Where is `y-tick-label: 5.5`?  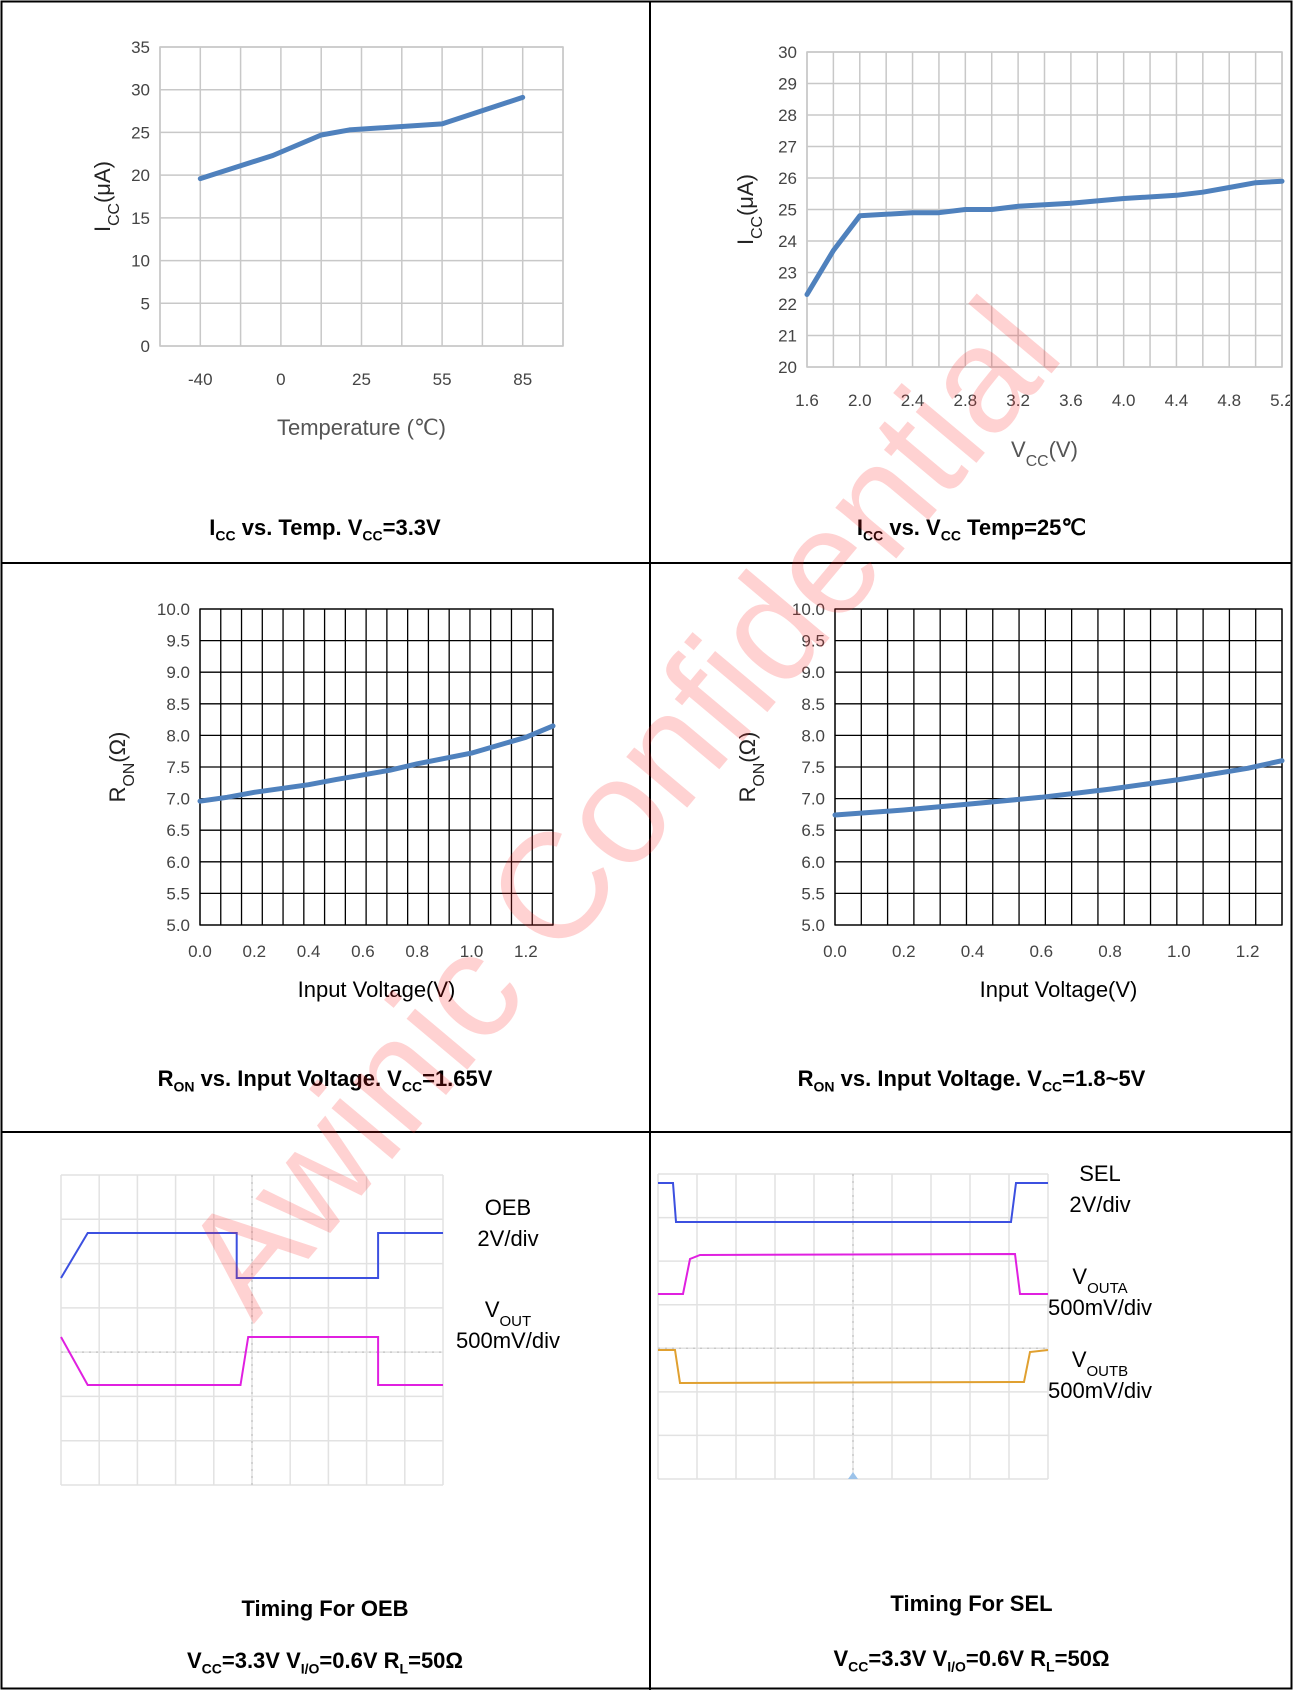 y-tick-label: 5.5 is located at coordinates (813, 893).